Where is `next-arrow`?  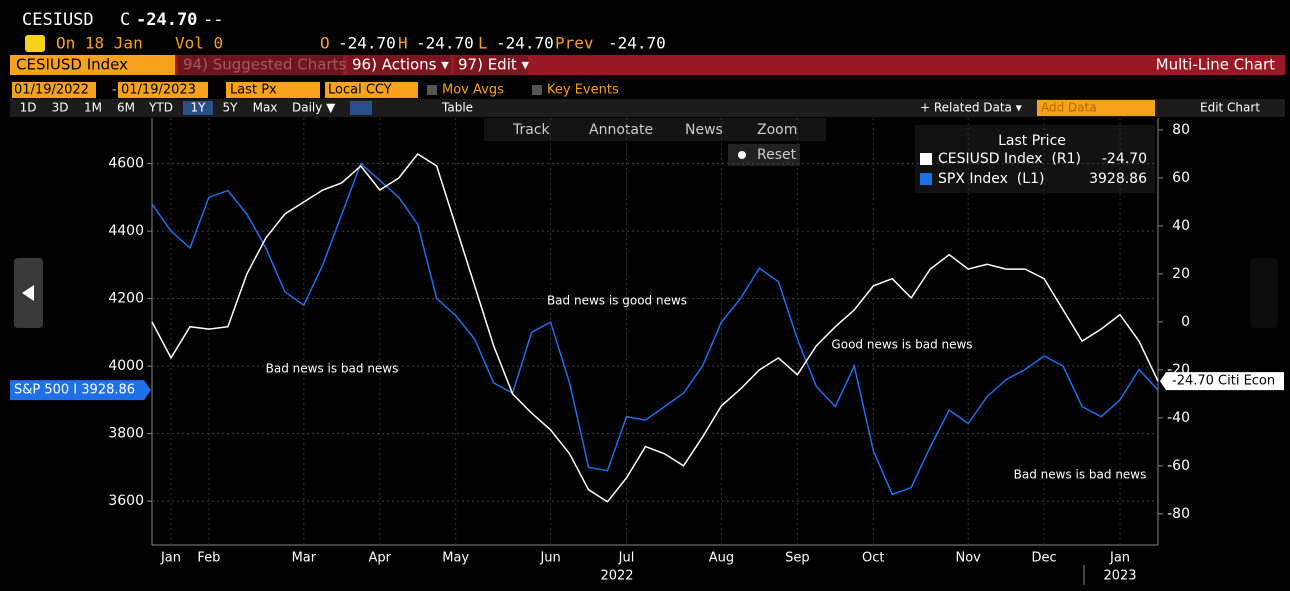 next-arrow is located at coordinates (1264, 293).